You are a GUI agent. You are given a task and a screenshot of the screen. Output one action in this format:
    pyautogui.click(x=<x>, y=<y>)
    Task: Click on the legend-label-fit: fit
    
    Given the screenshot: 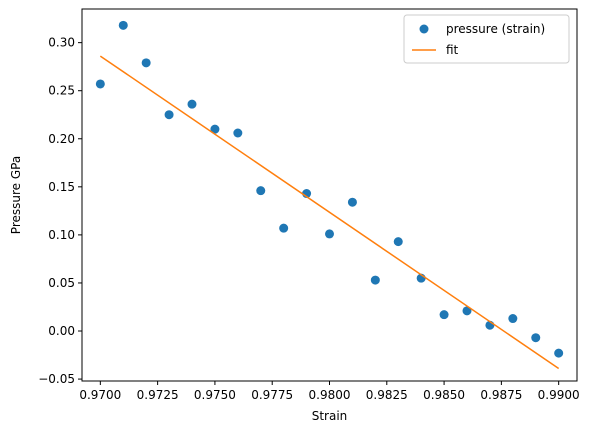 What is the action you would take?
    pyautogui.click(x=452, y=50)
    